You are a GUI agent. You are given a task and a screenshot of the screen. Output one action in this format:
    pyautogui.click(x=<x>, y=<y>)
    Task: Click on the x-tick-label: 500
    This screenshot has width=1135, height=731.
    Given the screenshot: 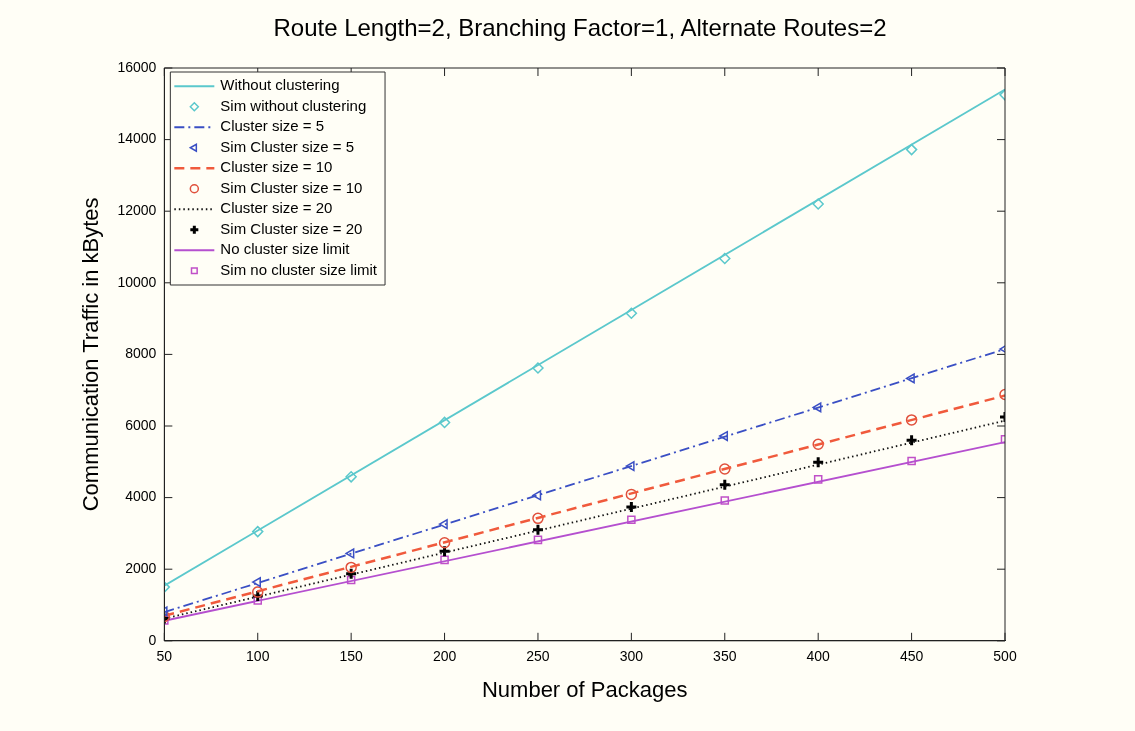 What is the action you would take?
    pyautogui.click(x=1005, y=656)
    